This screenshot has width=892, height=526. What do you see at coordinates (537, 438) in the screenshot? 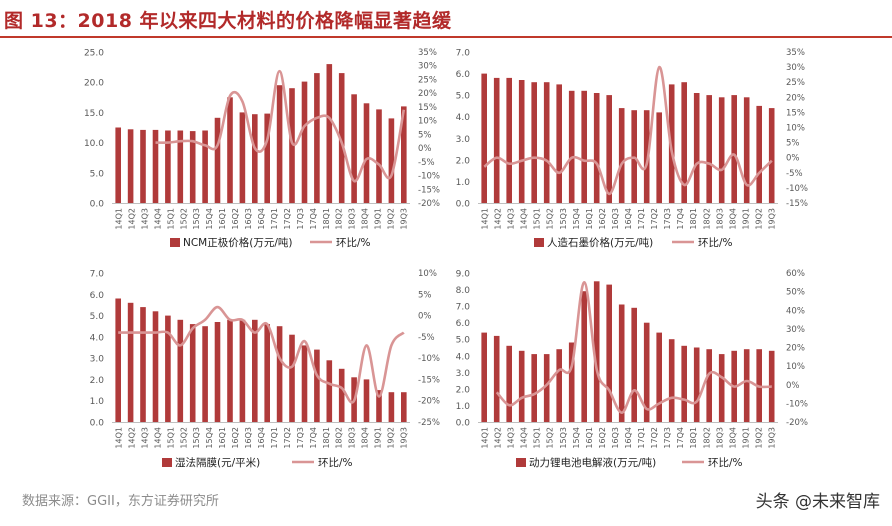
I see `x-tick-label: 15Q1` at bounding box center [537, 438].